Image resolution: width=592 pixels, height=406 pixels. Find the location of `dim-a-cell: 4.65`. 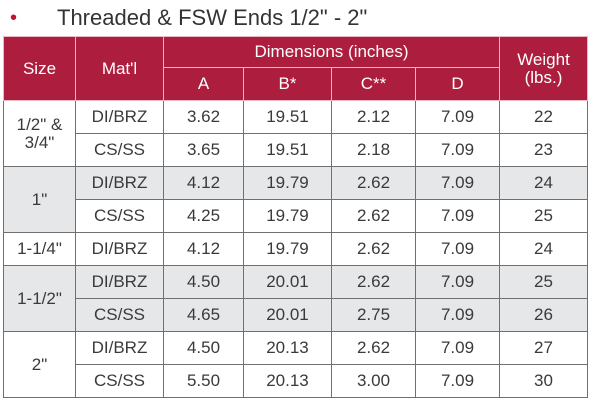

dim-a-cell: 4.65 is located at coordinates (203, 315).